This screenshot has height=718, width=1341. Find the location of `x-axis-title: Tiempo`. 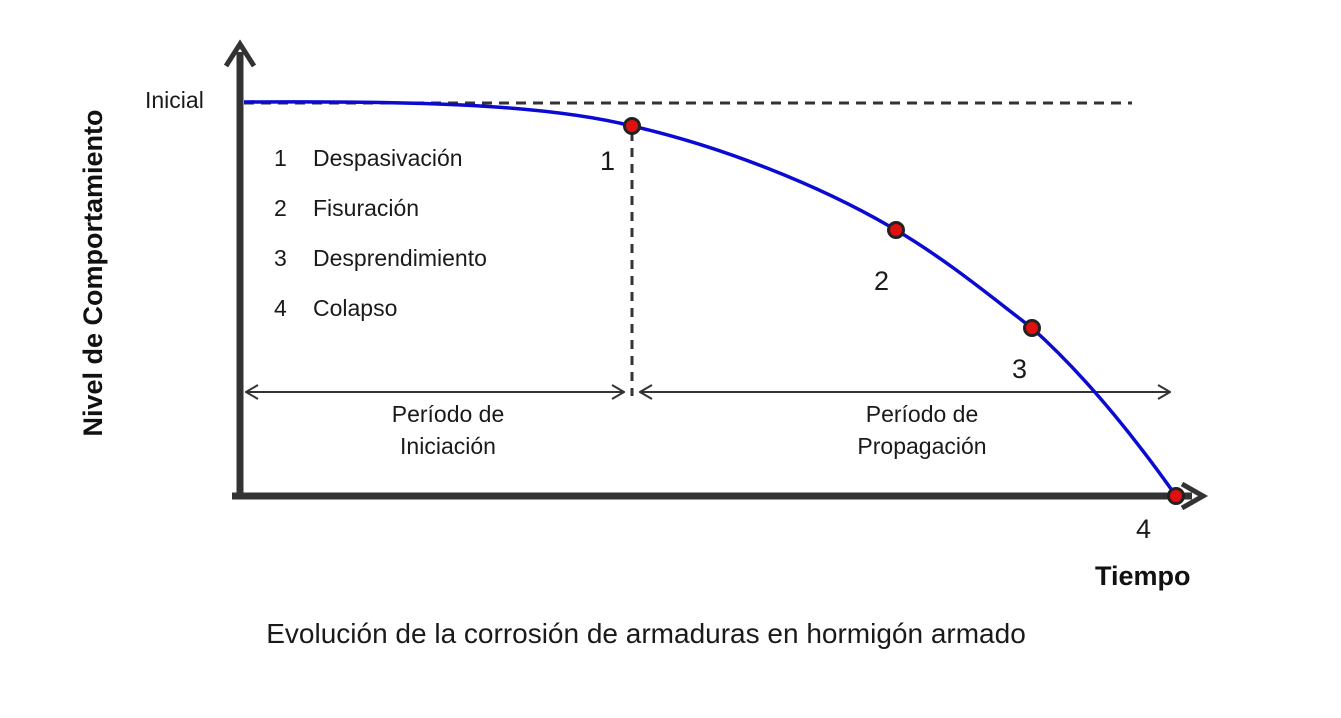

x-axis-title: Tiempo is located at coordinates (1143, 576).